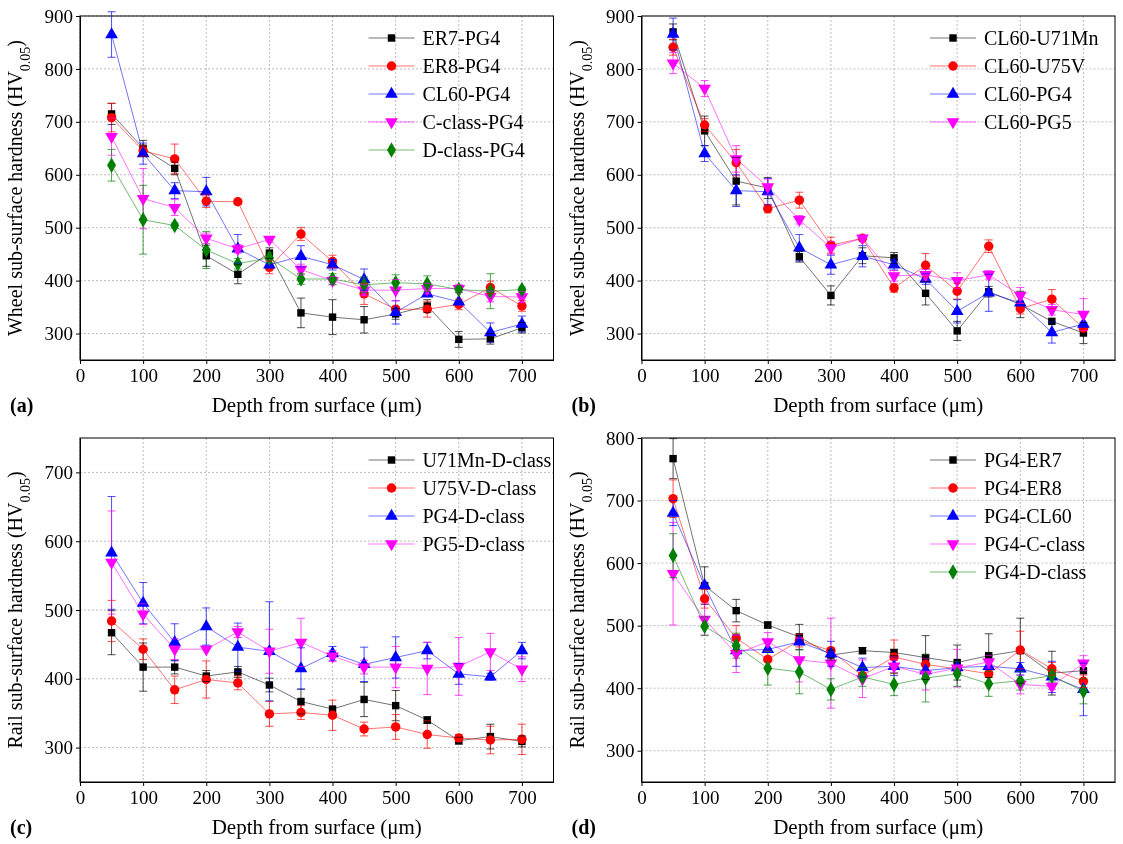 This screenshot has width=1123, height=844. What do you see at coordinates (1023, 488) in the screenshot?
I see `legend-label: PG4-ER8` at bounding box center [1023, 488].